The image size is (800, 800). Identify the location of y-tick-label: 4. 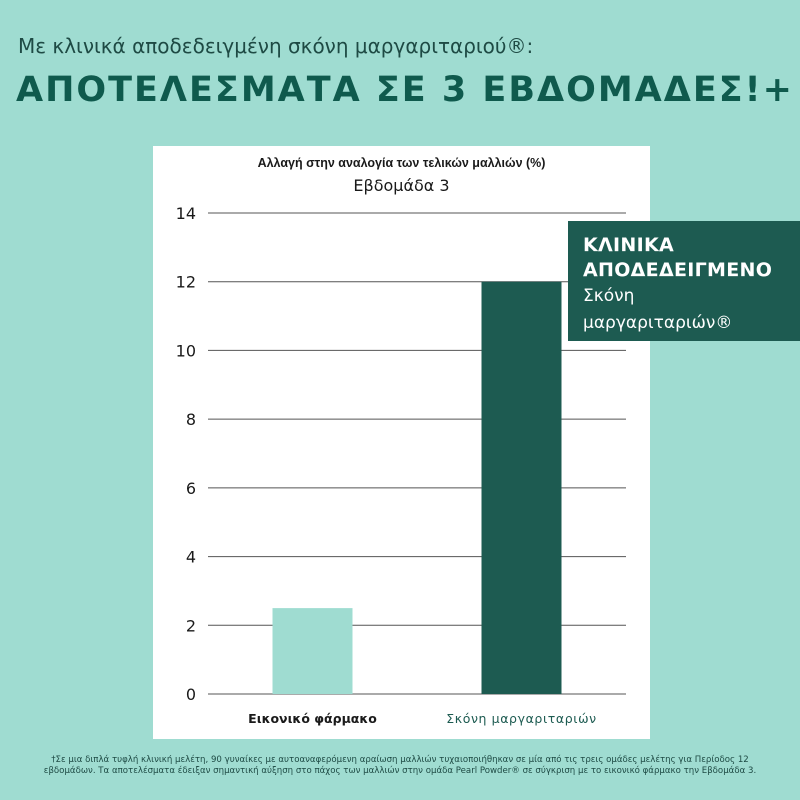
(191, 557).